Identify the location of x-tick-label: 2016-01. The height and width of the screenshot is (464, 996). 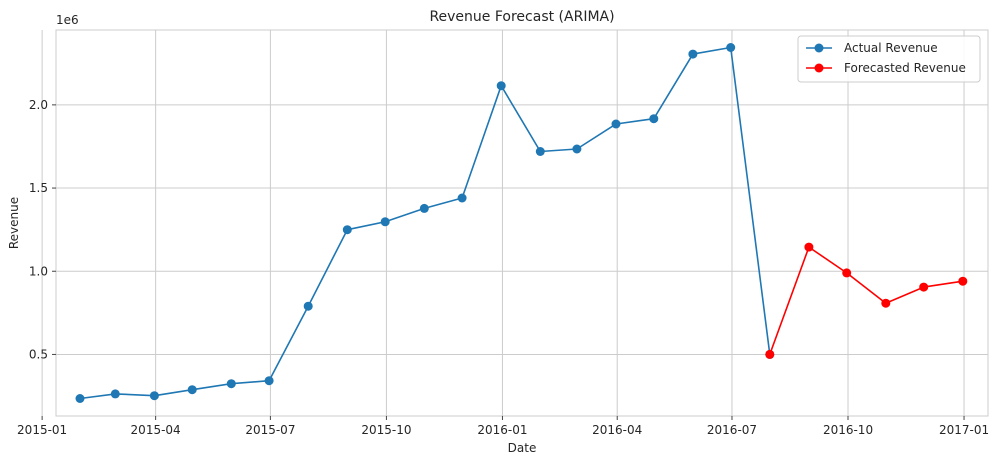
(502, 430).